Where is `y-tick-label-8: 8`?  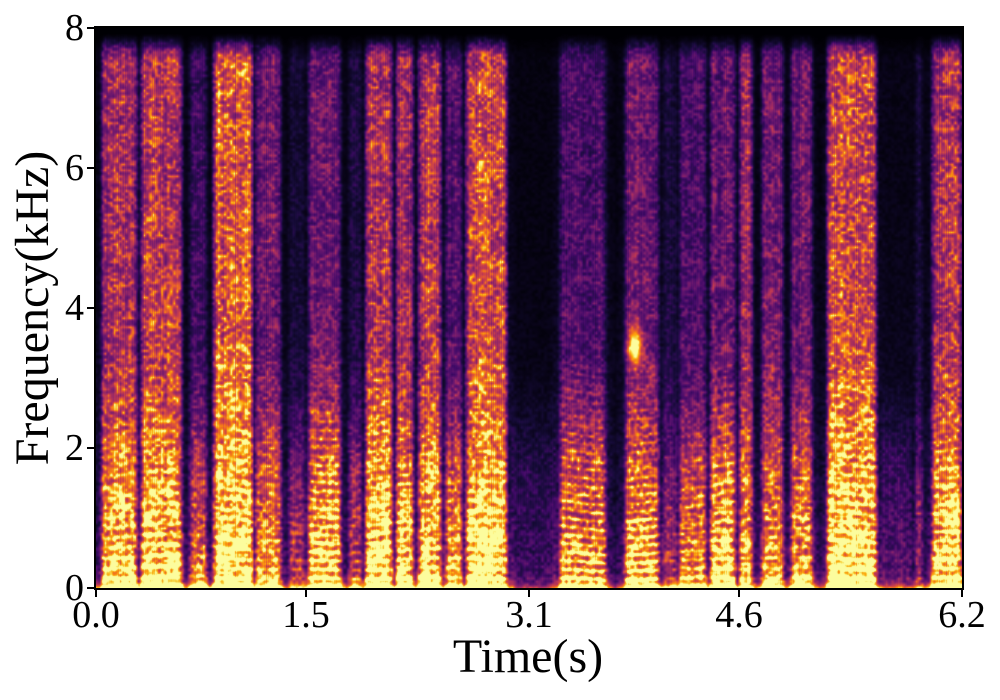
y-tick-label-8: 8 is located at coordinates (74, 28).